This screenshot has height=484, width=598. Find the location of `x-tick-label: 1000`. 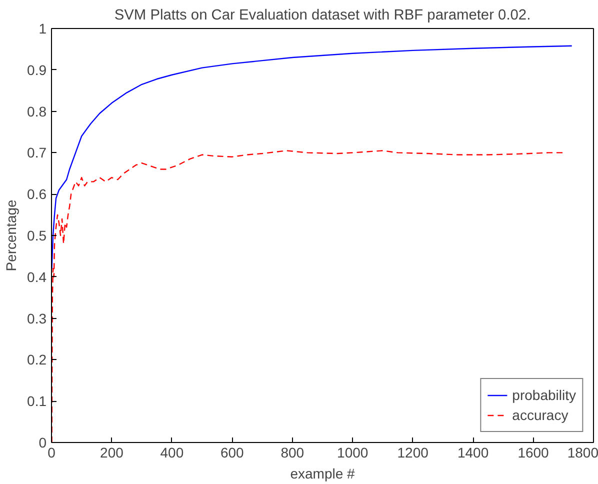

x-tick-label: 1000 is located at coordinates (352, 452).